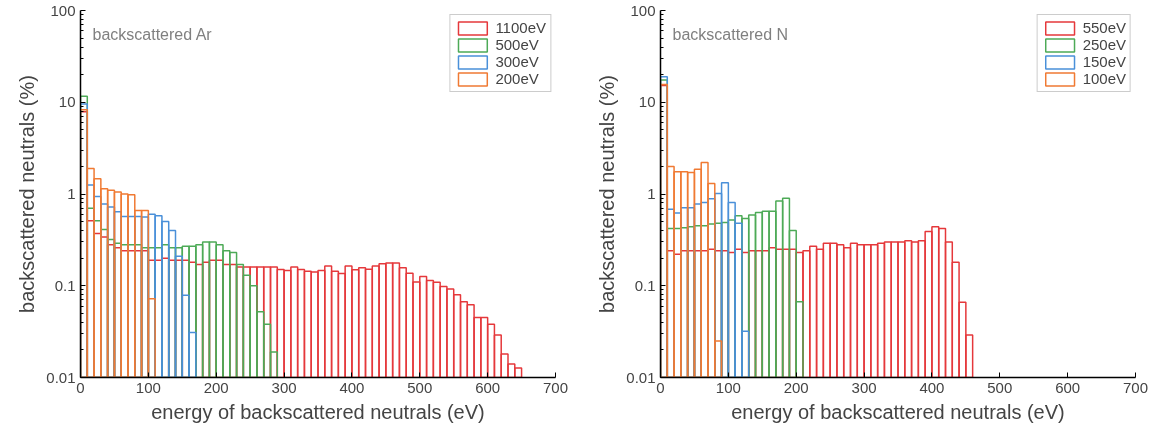 This screenshot has width=1170, height=430. What do you see at coordinates (1104, 27) in the screenshot?
I see `legend-label: 550eV` at bounding box center [1104, 27].